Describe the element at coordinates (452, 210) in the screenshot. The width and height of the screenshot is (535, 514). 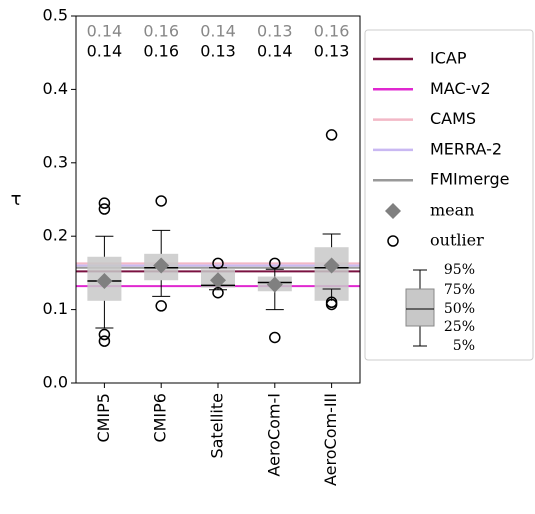
I see `legend-label: mean` at that location.